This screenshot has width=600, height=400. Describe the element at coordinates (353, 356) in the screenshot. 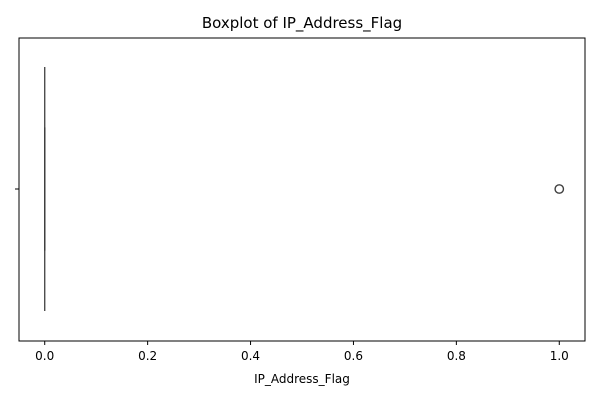

I see `x-tick-label: 0.6` at that location.